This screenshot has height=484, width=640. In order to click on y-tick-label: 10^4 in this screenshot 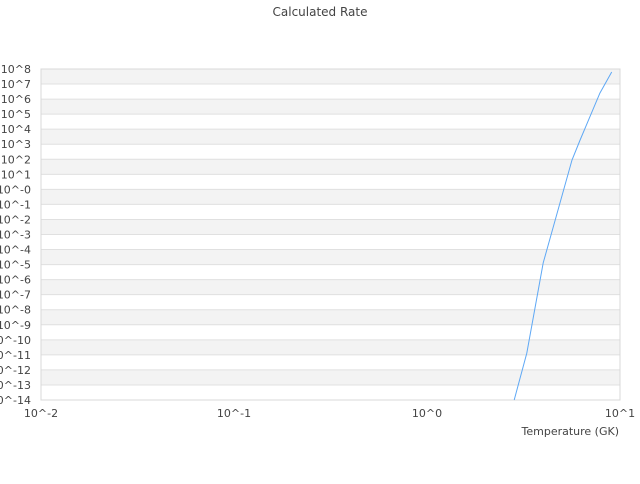, I will do `click(16, 129)`.